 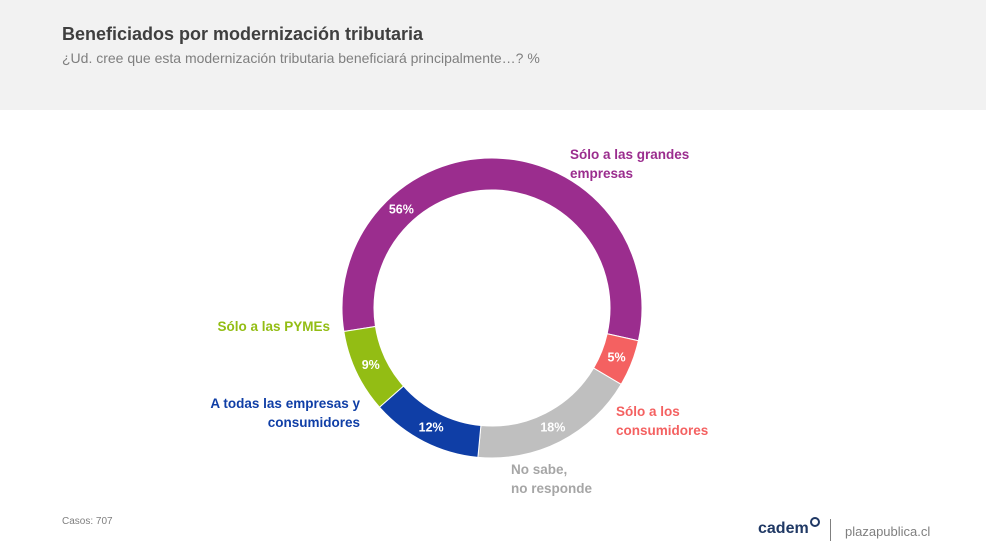 What do you see at coordinates (260, 413) in the screenshot?
I see `category-label-todas-empresas: A todas las empresas y consumidores` at bounding box center [260, 413].